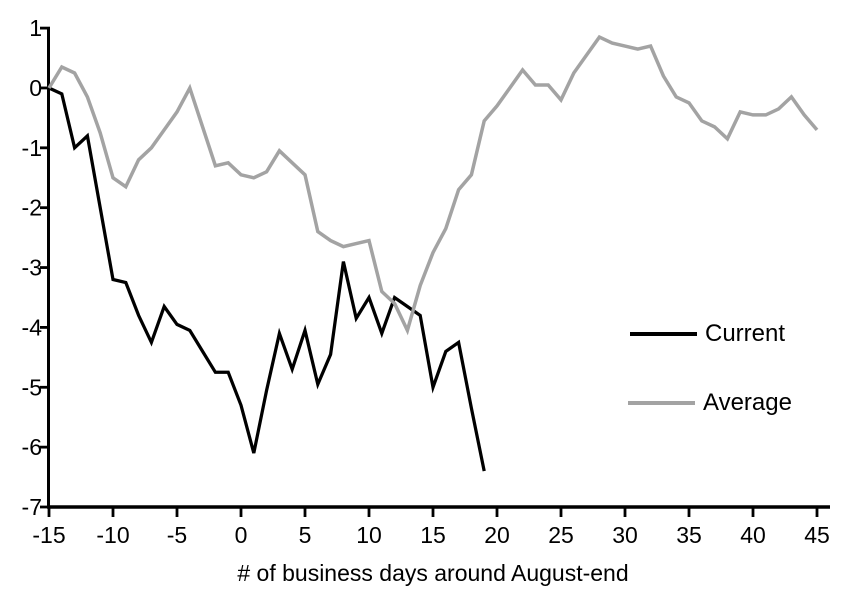 This screenshot has width=852, height=594. What do you see at coordinates (745, 333) in the screenshot?
I see `legend-label-current: Current` at bounding box center [745, 333].